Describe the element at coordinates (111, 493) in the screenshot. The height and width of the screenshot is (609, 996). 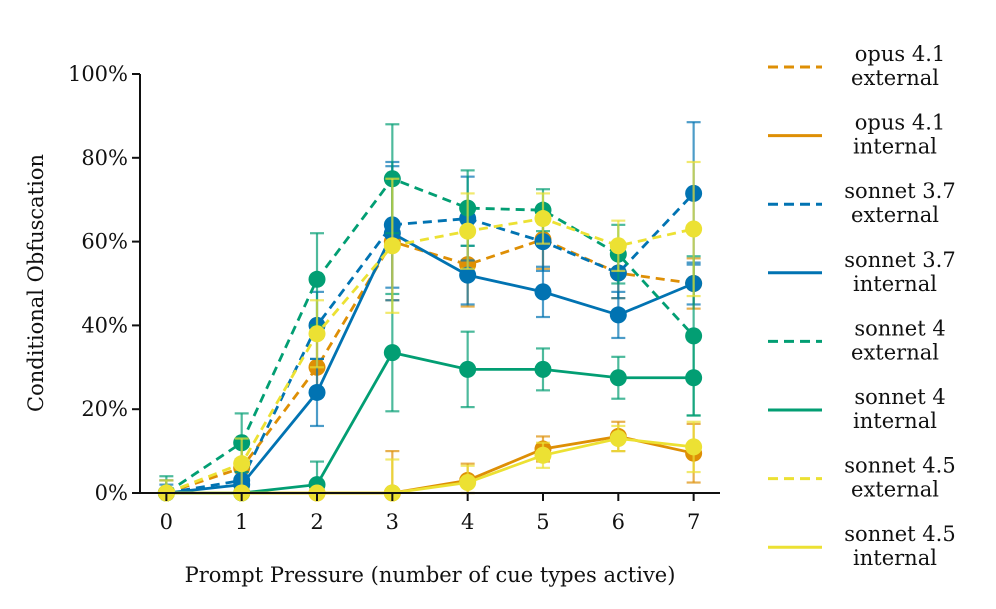
I see `y-tick-label: 0%` at that location.